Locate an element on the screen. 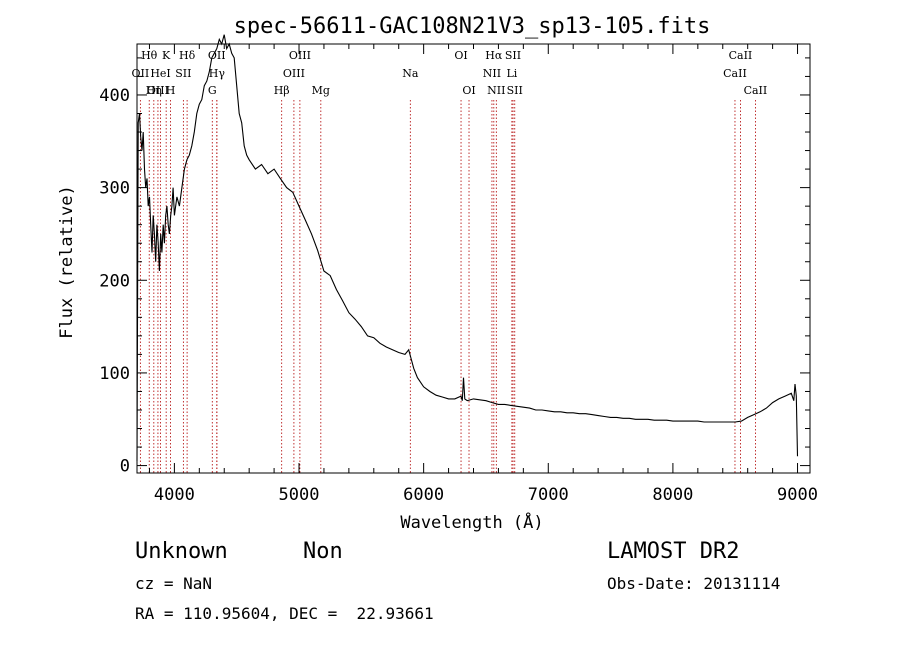  x-tick-label: 5000 is located at coordinates (299, 495).